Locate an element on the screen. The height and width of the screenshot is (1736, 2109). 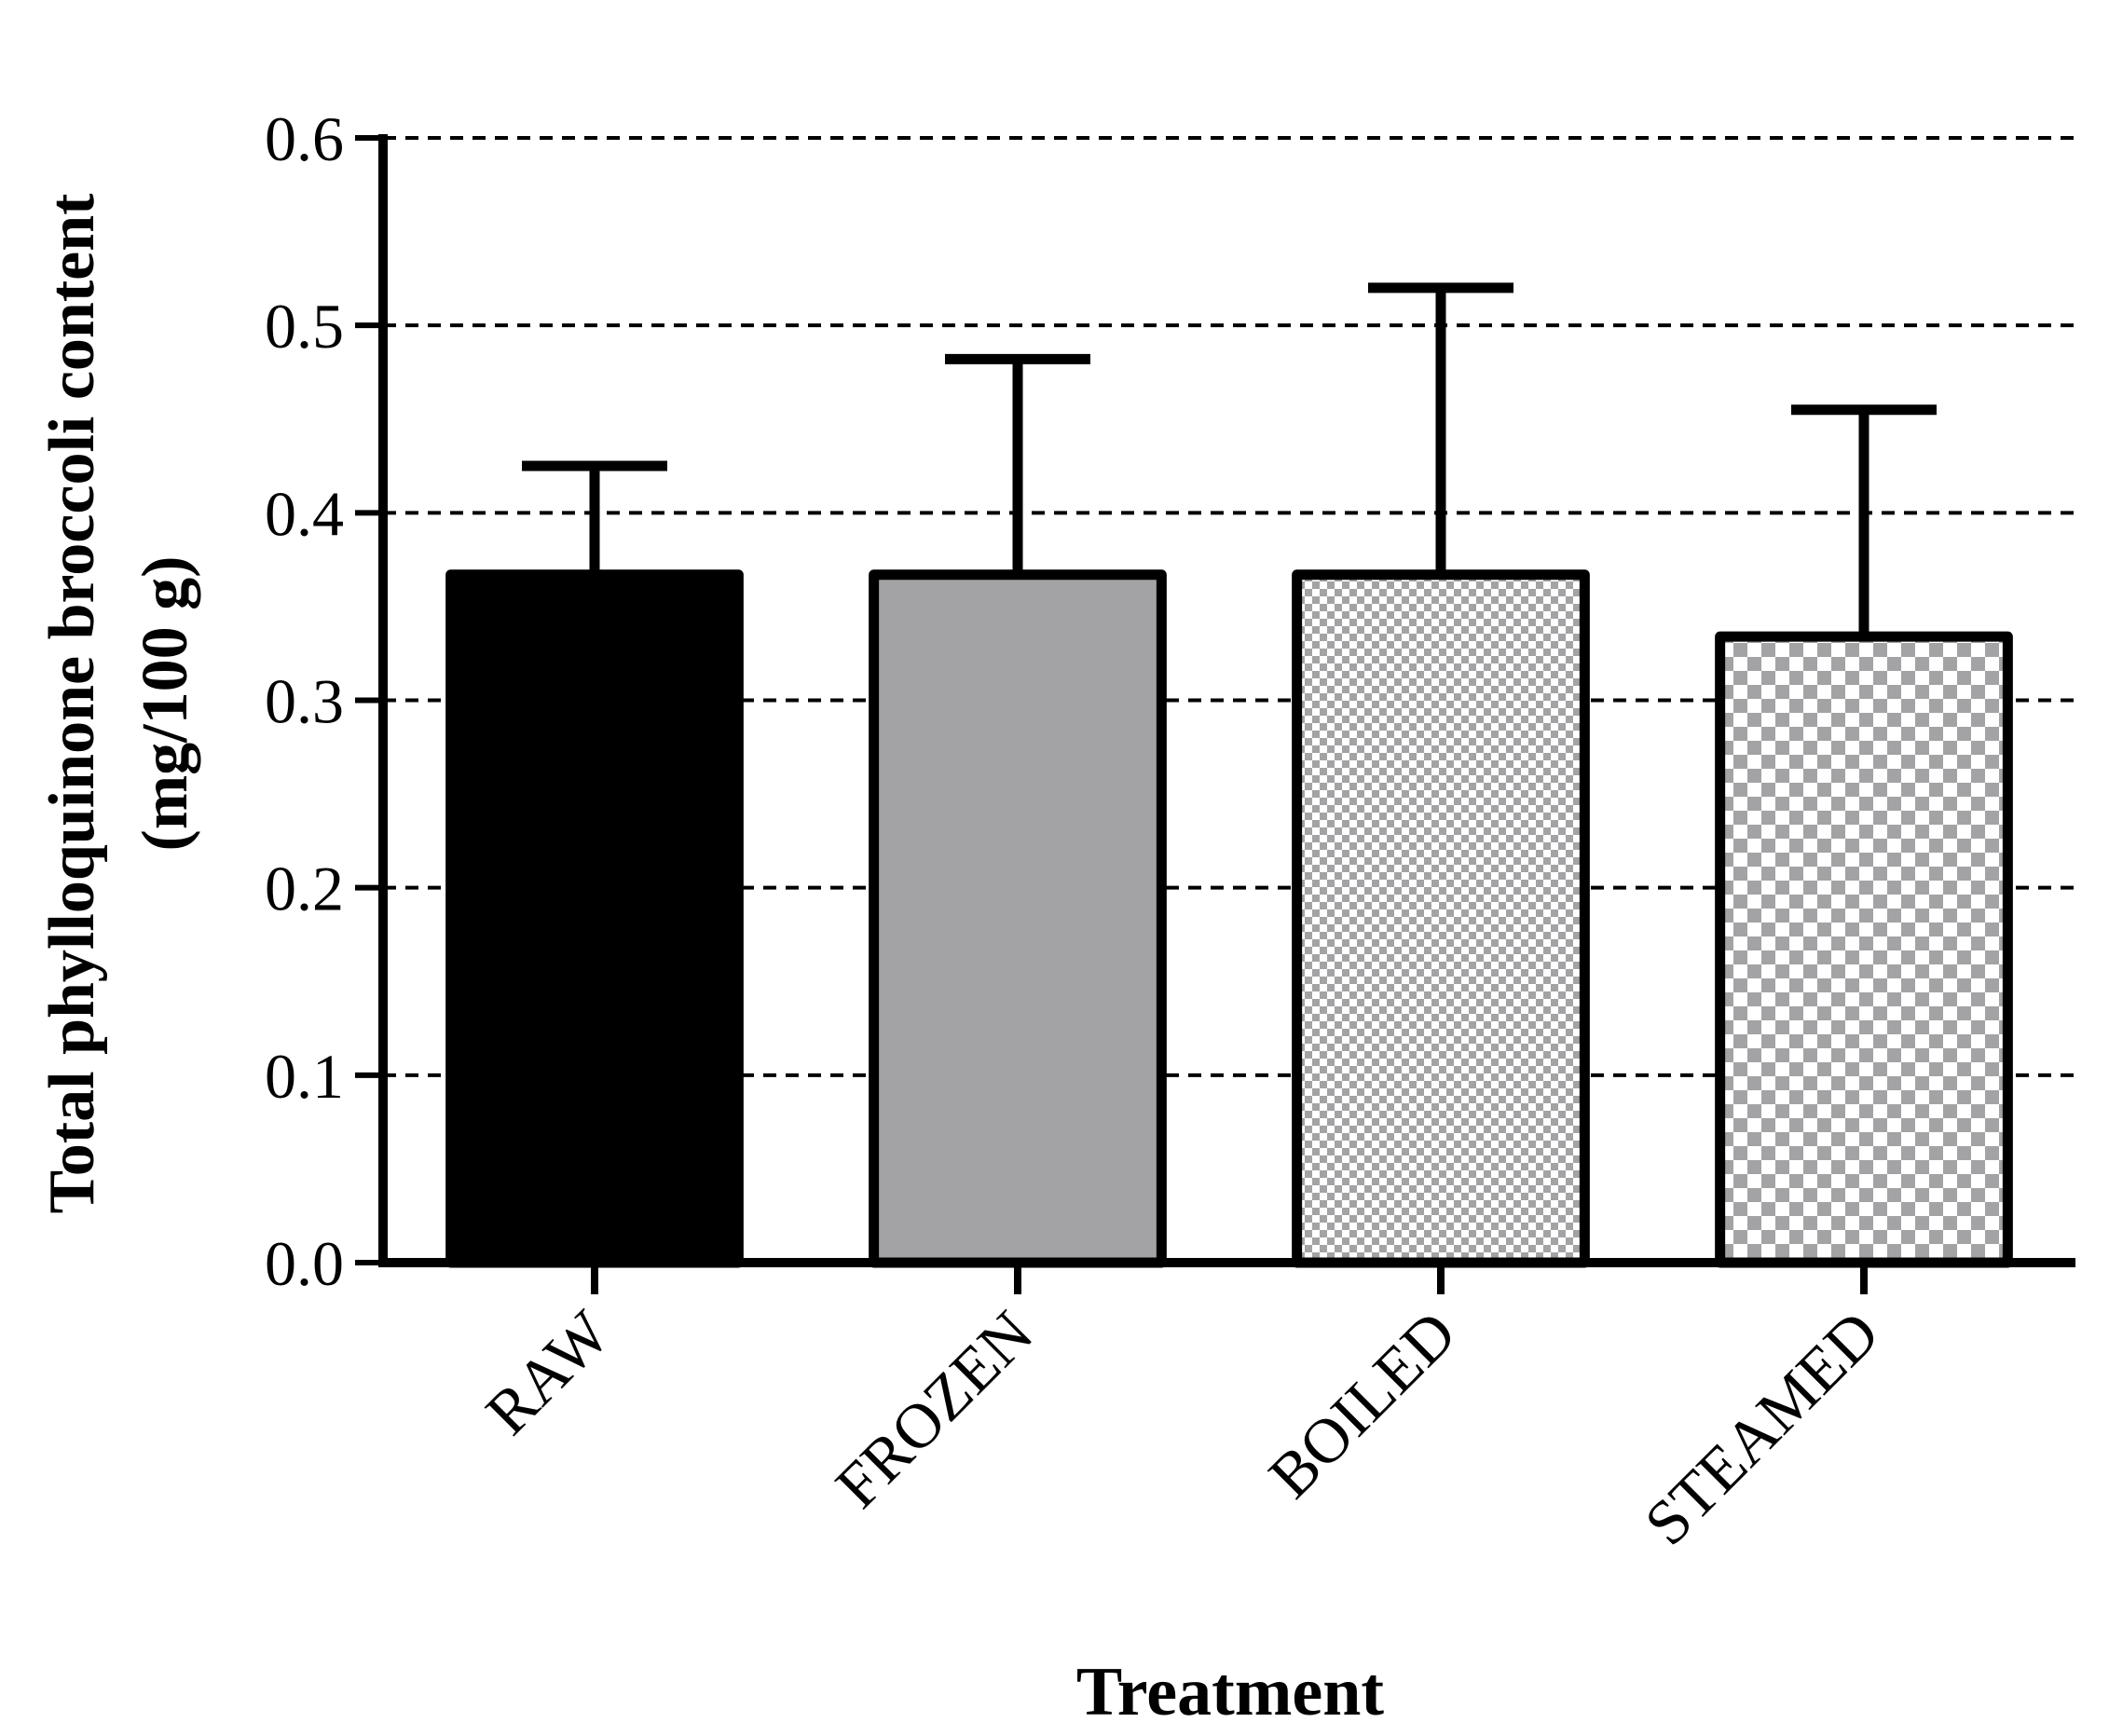
y-tick-label: 0.0 is located at coordinates (304, 1263).